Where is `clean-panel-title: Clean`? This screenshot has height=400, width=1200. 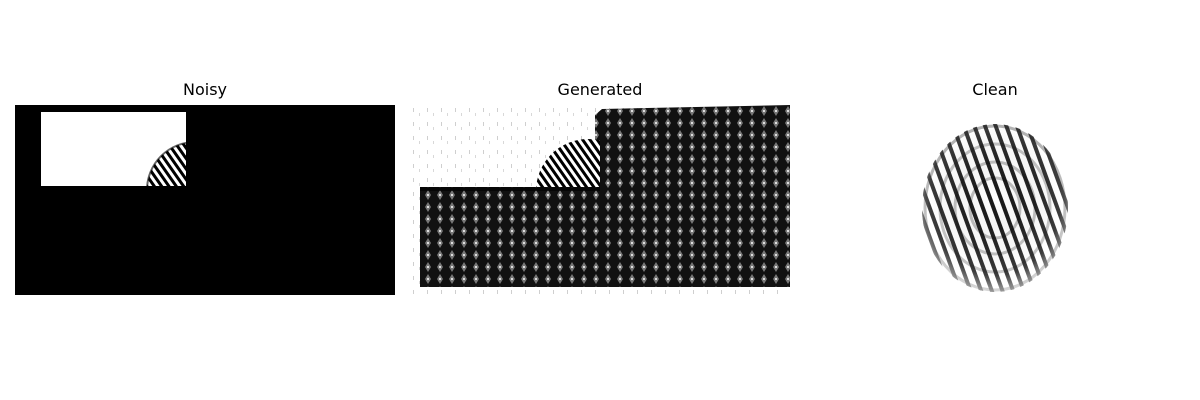
clean-panel-title: Clean is located at coordinates (995, 89).